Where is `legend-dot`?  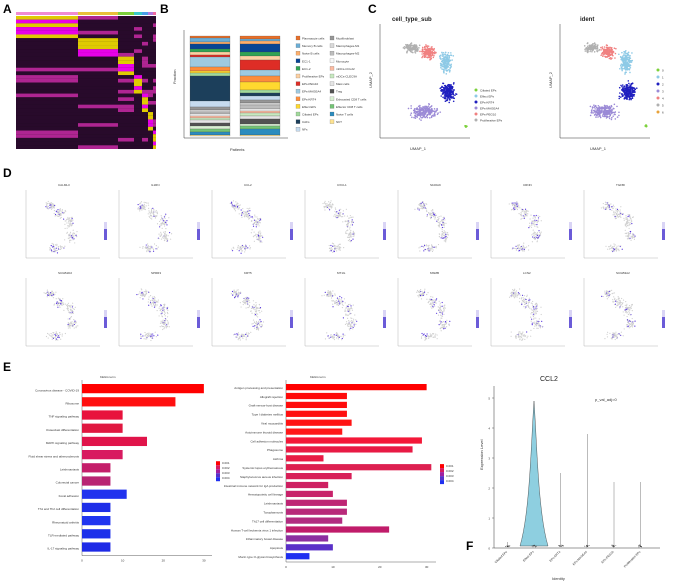
legend-dot is located at coordinates (658, 84).